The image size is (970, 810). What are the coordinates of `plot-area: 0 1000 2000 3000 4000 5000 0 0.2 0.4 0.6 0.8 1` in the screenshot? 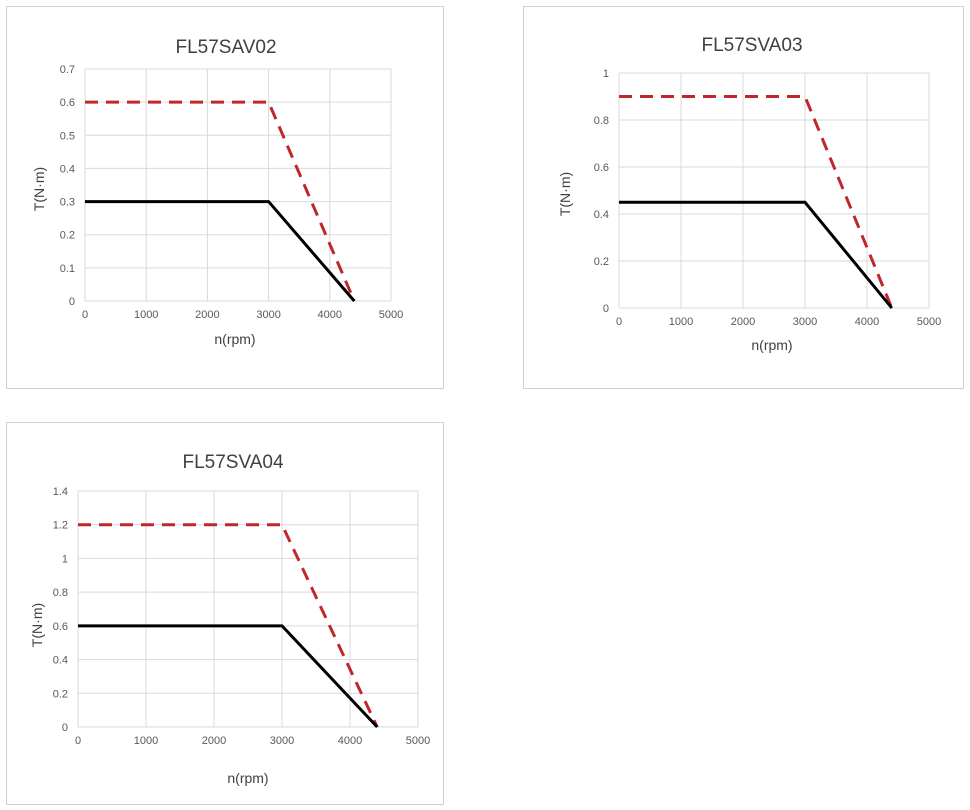 It's located at (768, 198).